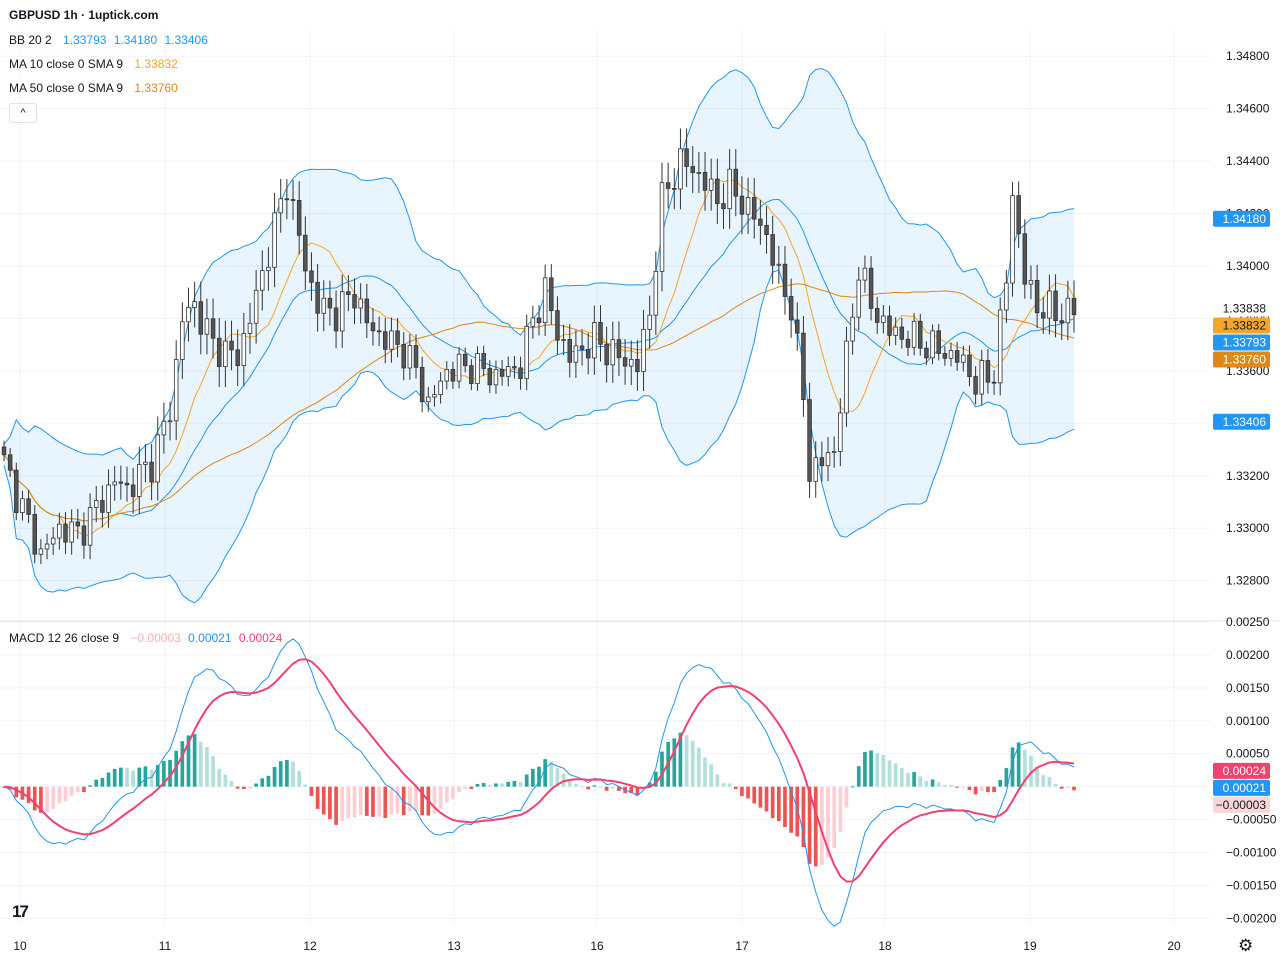  Describe the element at coordinates (95, 64) in the screenshot. I see `legend-ma10: MA 10 close 0 SMA 9 1.33832` at that location.